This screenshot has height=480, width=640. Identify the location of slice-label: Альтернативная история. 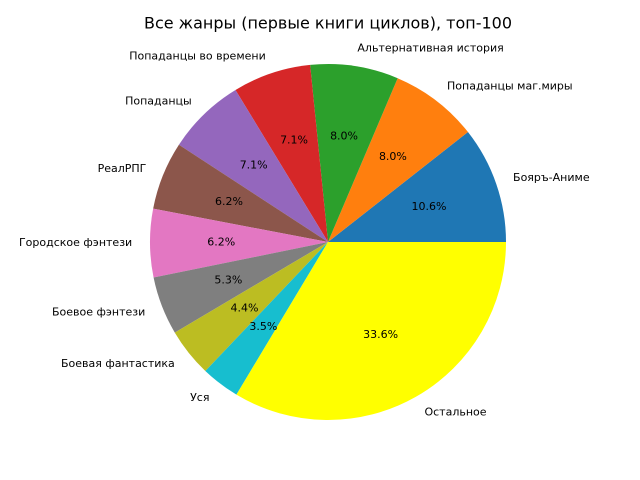
(430, 47).